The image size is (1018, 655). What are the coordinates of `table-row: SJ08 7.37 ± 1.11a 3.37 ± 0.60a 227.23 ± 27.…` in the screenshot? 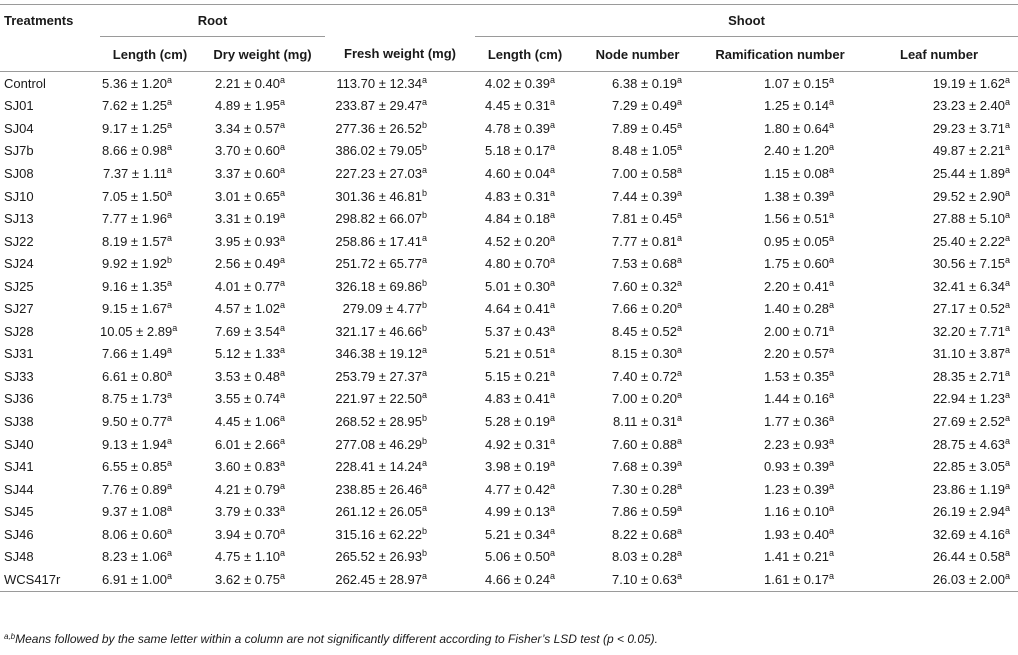 It's located at (509, 173).